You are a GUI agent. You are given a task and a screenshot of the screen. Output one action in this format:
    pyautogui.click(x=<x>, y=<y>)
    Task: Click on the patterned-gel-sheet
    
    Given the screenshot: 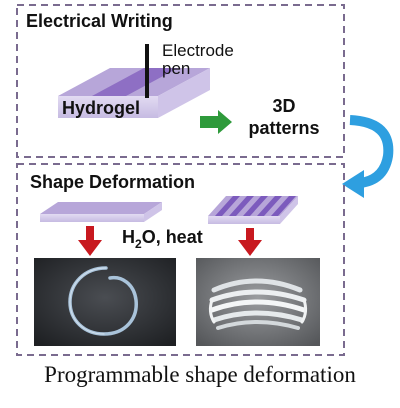 What is the action you would take?
    pyautogui.click(x=253, y=210)
    